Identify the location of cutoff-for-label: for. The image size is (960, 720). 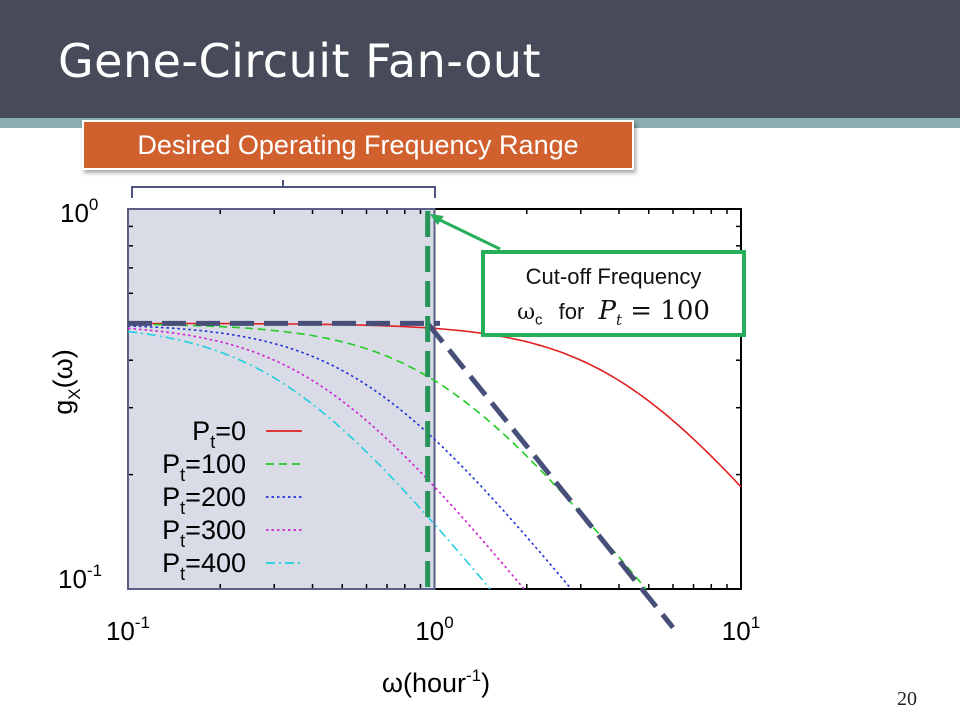
(571, 311).